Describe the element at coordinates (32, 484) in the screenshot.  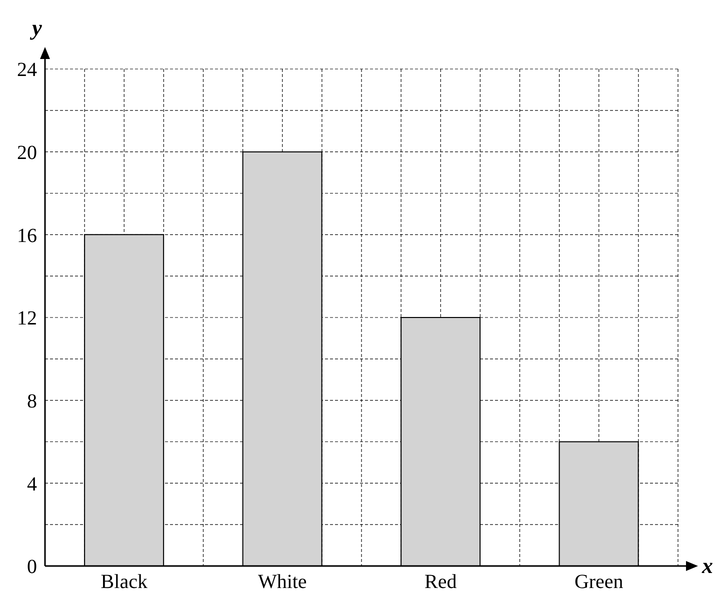
I see `y-tick-label: 4` at that location.